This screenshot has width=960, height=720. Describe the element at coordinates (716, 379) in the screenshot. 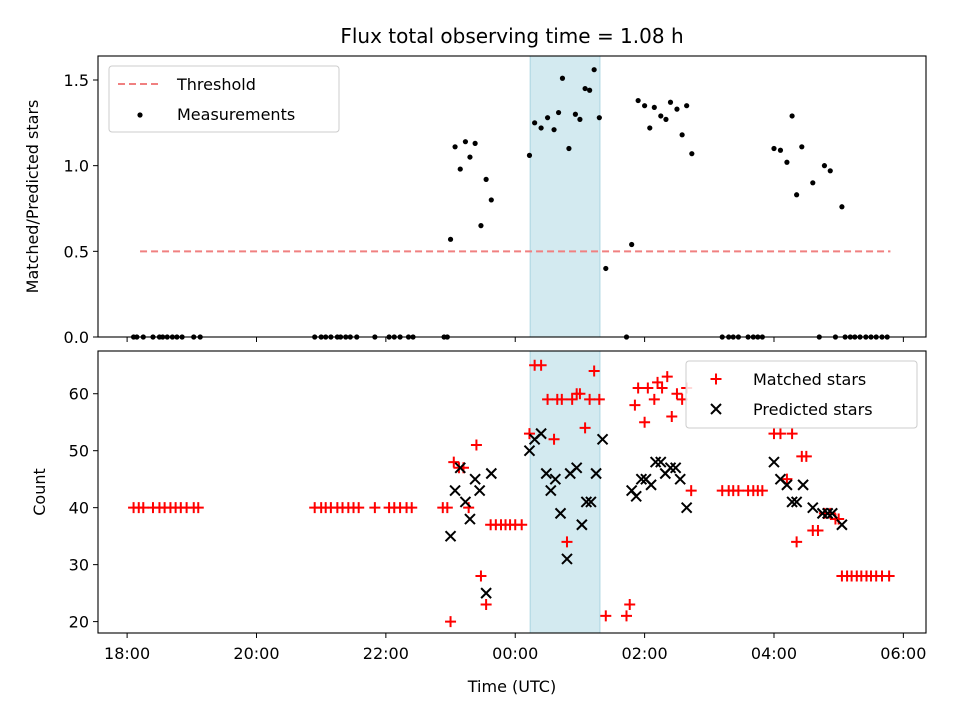

I see `legend-matched-swatch` at that location.